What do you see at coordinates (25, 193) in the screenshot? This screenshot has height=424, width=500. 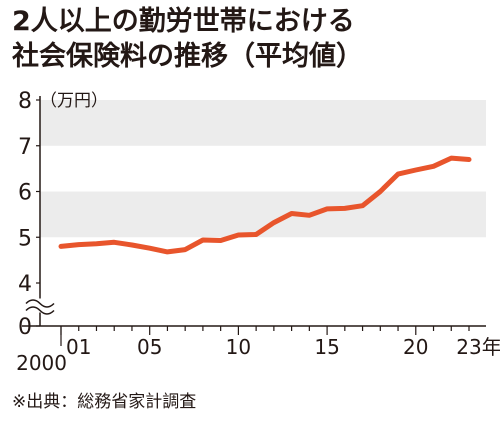 I see `y-tick-label-6: 6` at bounding box center [25, 193].